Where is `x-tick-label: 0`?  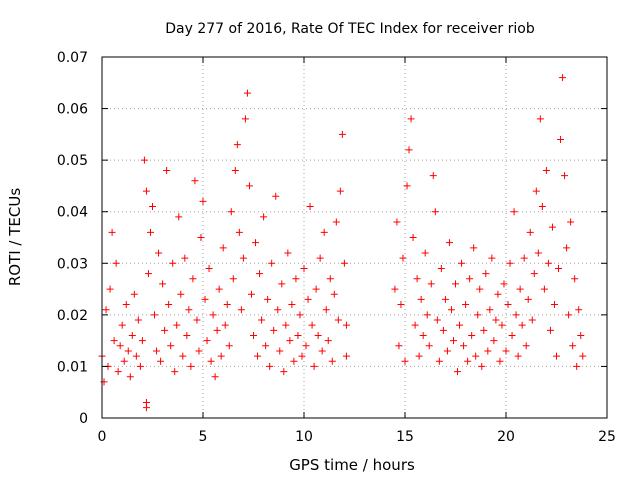
x-tick-label: 0 is located at coordinates (102, 437).